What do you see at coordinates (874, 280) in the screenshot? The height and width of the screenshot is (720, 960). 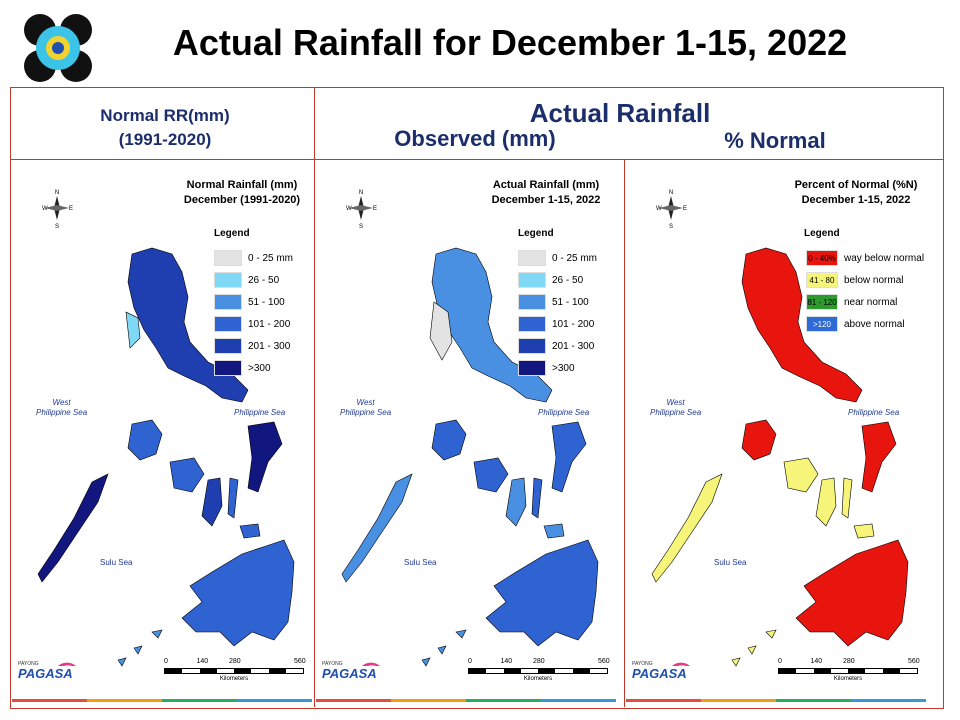 I see `legend-label: below normal` at bounding box center [874, 280].